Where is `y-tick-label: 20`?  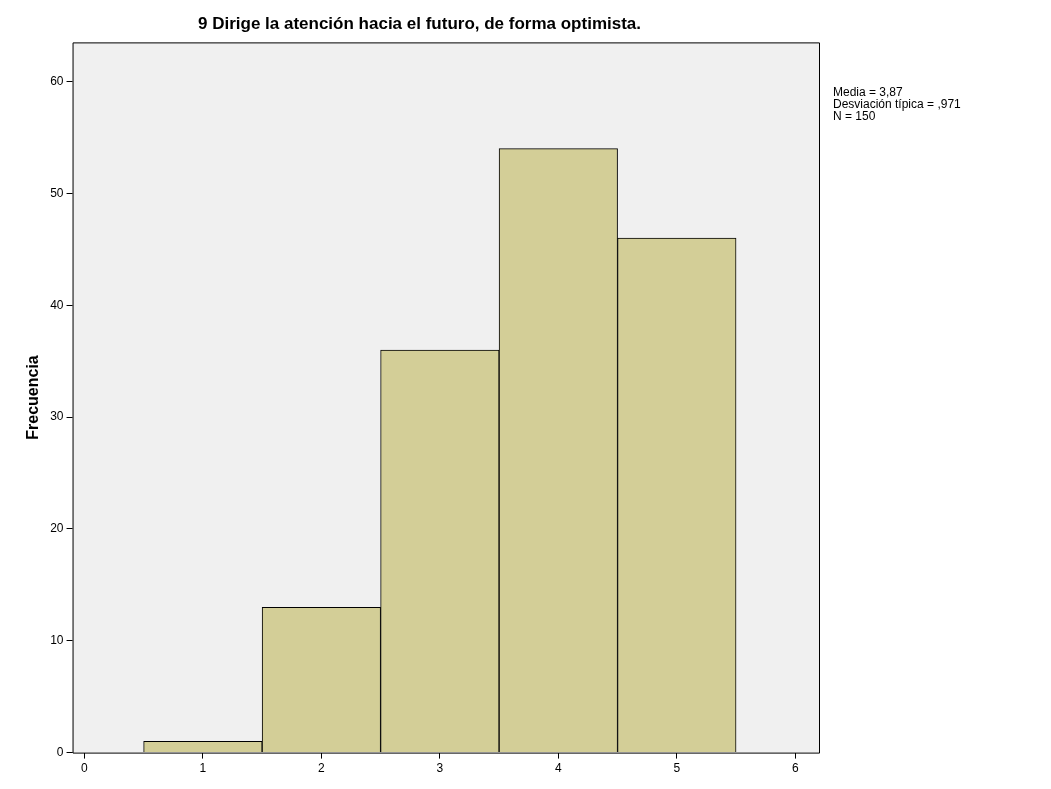 y-tick-label: 20 is located at coordinates (57, 528).